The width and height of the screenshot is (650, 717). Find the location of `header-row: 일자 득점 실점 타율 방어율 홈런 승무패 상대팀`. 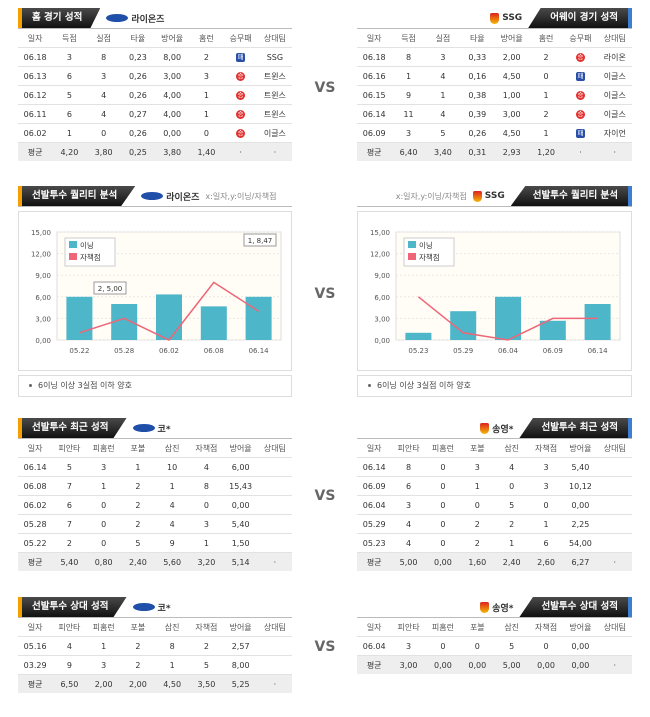

header-row: 일자 득점 실점 타율 방어율 홈런 승무패 상대팀 is located at coordinates (155, 38).